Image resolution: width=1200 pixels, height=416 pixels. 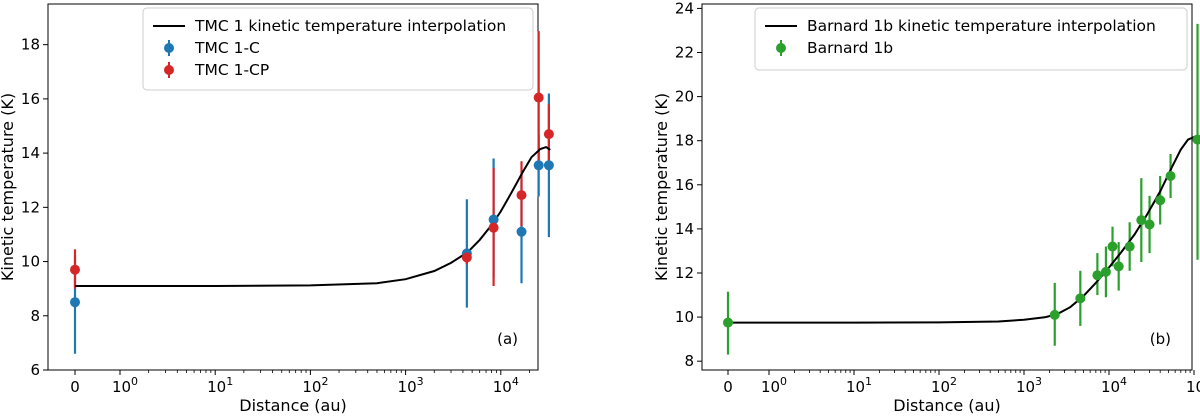 I want to click on x-tick-label: 105, so click(x=1193, y=385).